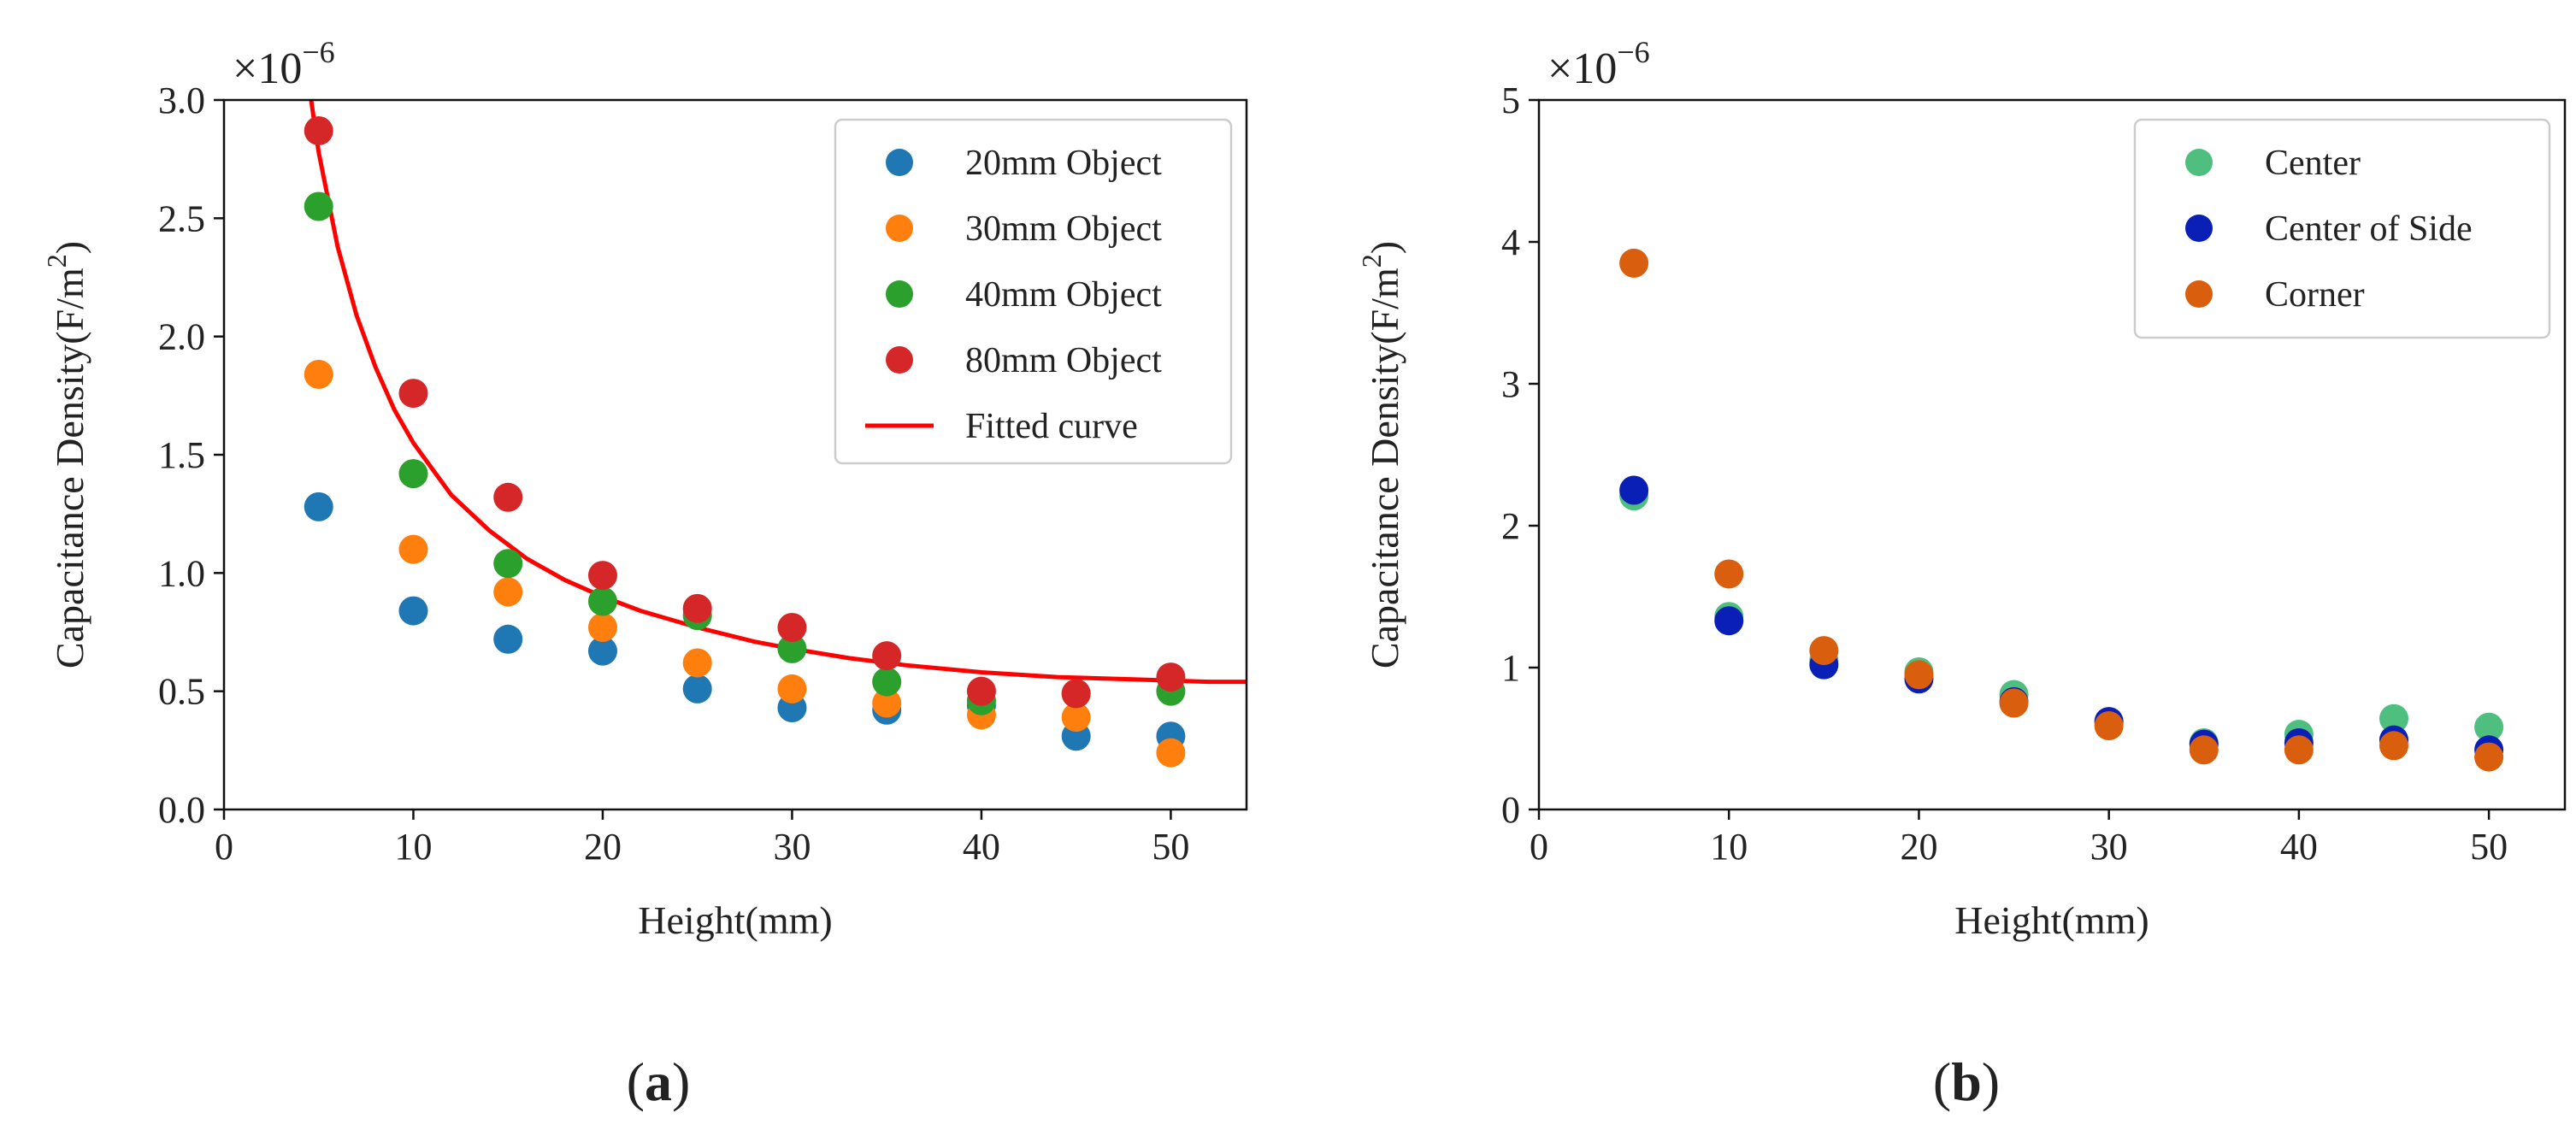  Describe the element at coordinates (413, 847) in the screenshot. I see `x-tick-label: 10` at that location.